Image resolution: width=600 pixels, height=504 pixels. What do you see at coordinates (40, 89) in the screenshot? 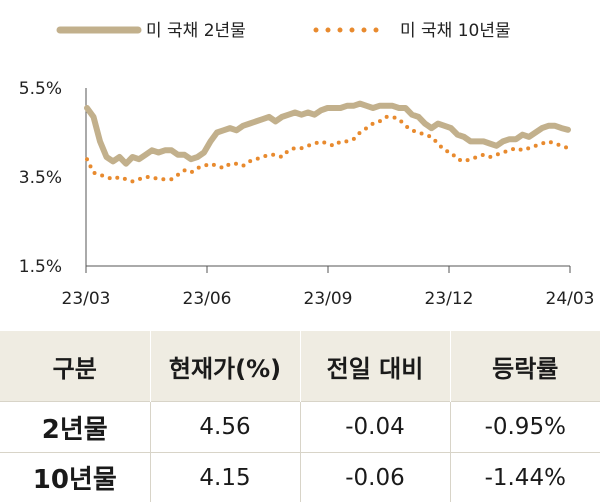
I see `y-tick-label: 5.5%` at bounding box center [40, 89].